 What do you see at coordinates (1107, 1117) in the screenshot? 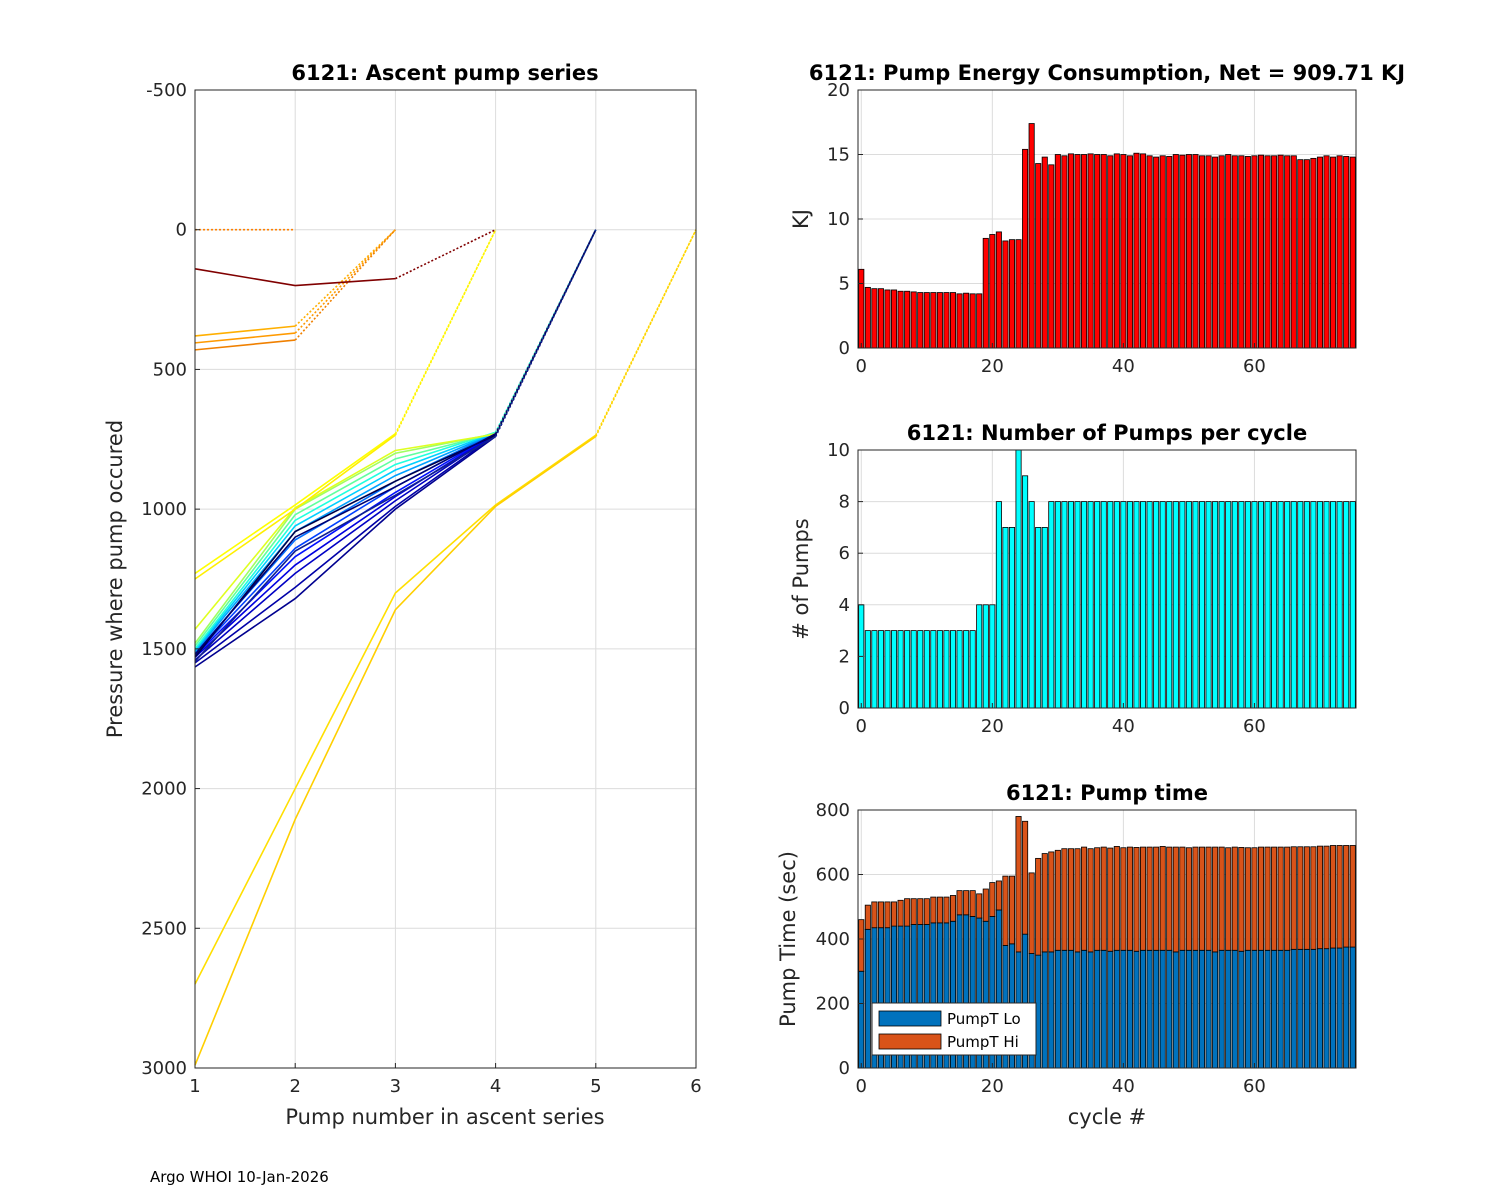
I see `time-x-axis-label: cycle #` at bounding box center [1107, 1117].